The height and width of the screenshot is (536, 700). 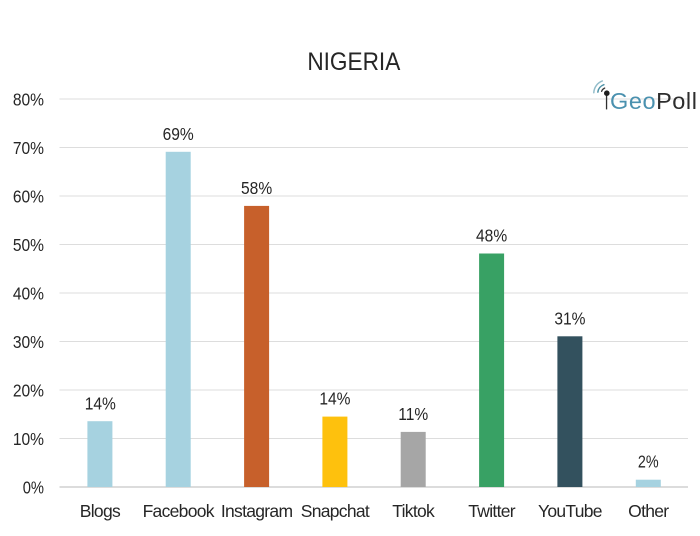 What do you see at coordinates (353, 62) in the screenshot?
I see `svg-text: NIGERIA` at bounding box center [353, 62].